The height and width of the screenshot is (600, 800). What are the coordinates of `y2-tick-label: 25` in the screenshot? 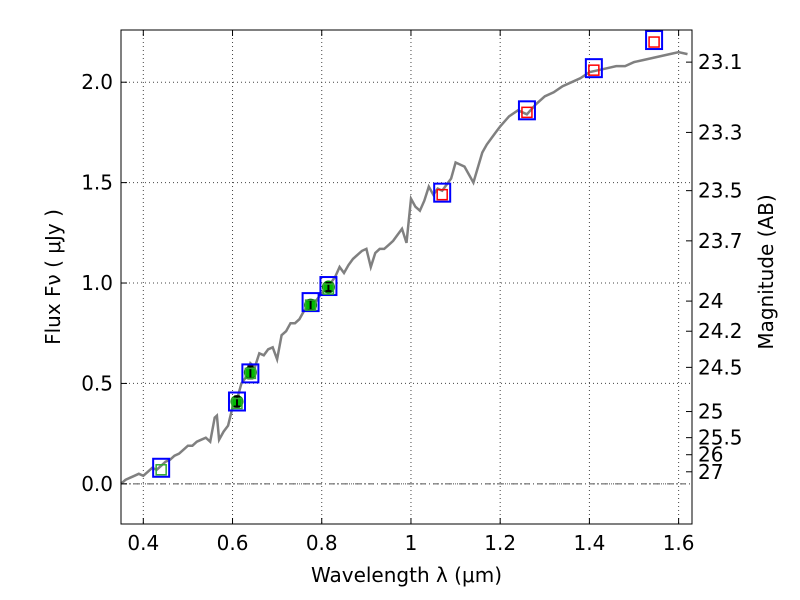 It's located at (710, 412).